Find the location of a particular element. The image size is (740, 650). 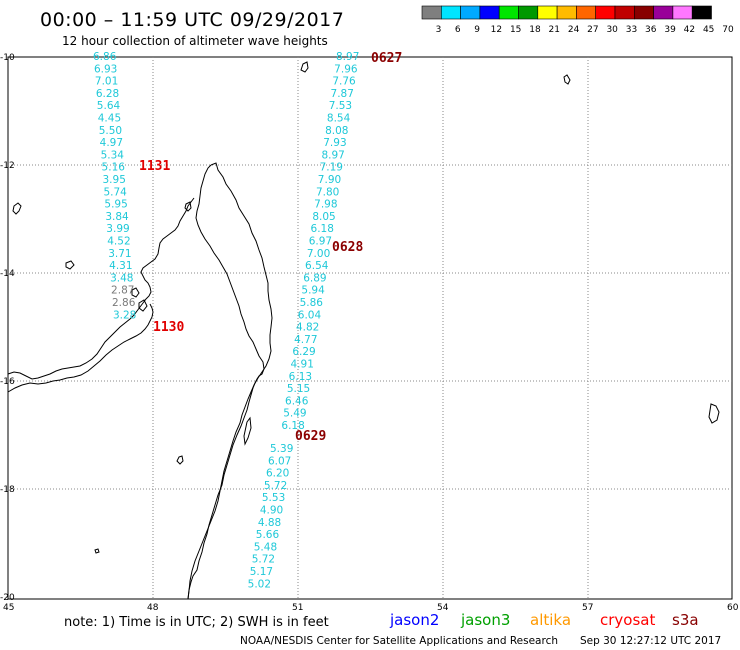

wave-height-value: 4.31 is located at coordinates (120, 266).